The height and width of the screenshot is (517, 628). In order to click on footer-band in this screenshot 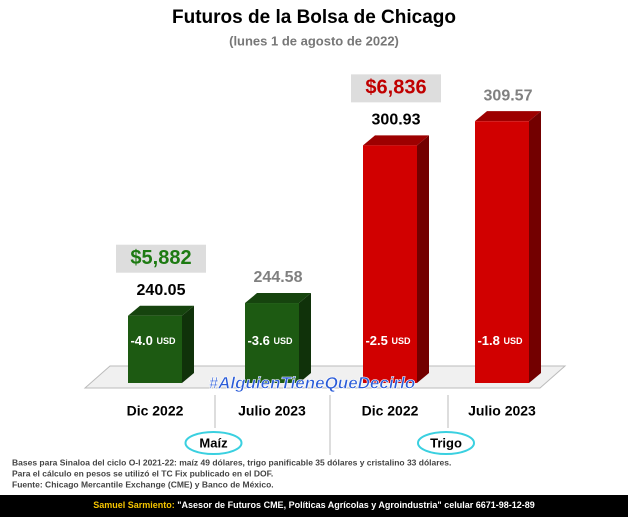, I will do `click(314, 506)`.